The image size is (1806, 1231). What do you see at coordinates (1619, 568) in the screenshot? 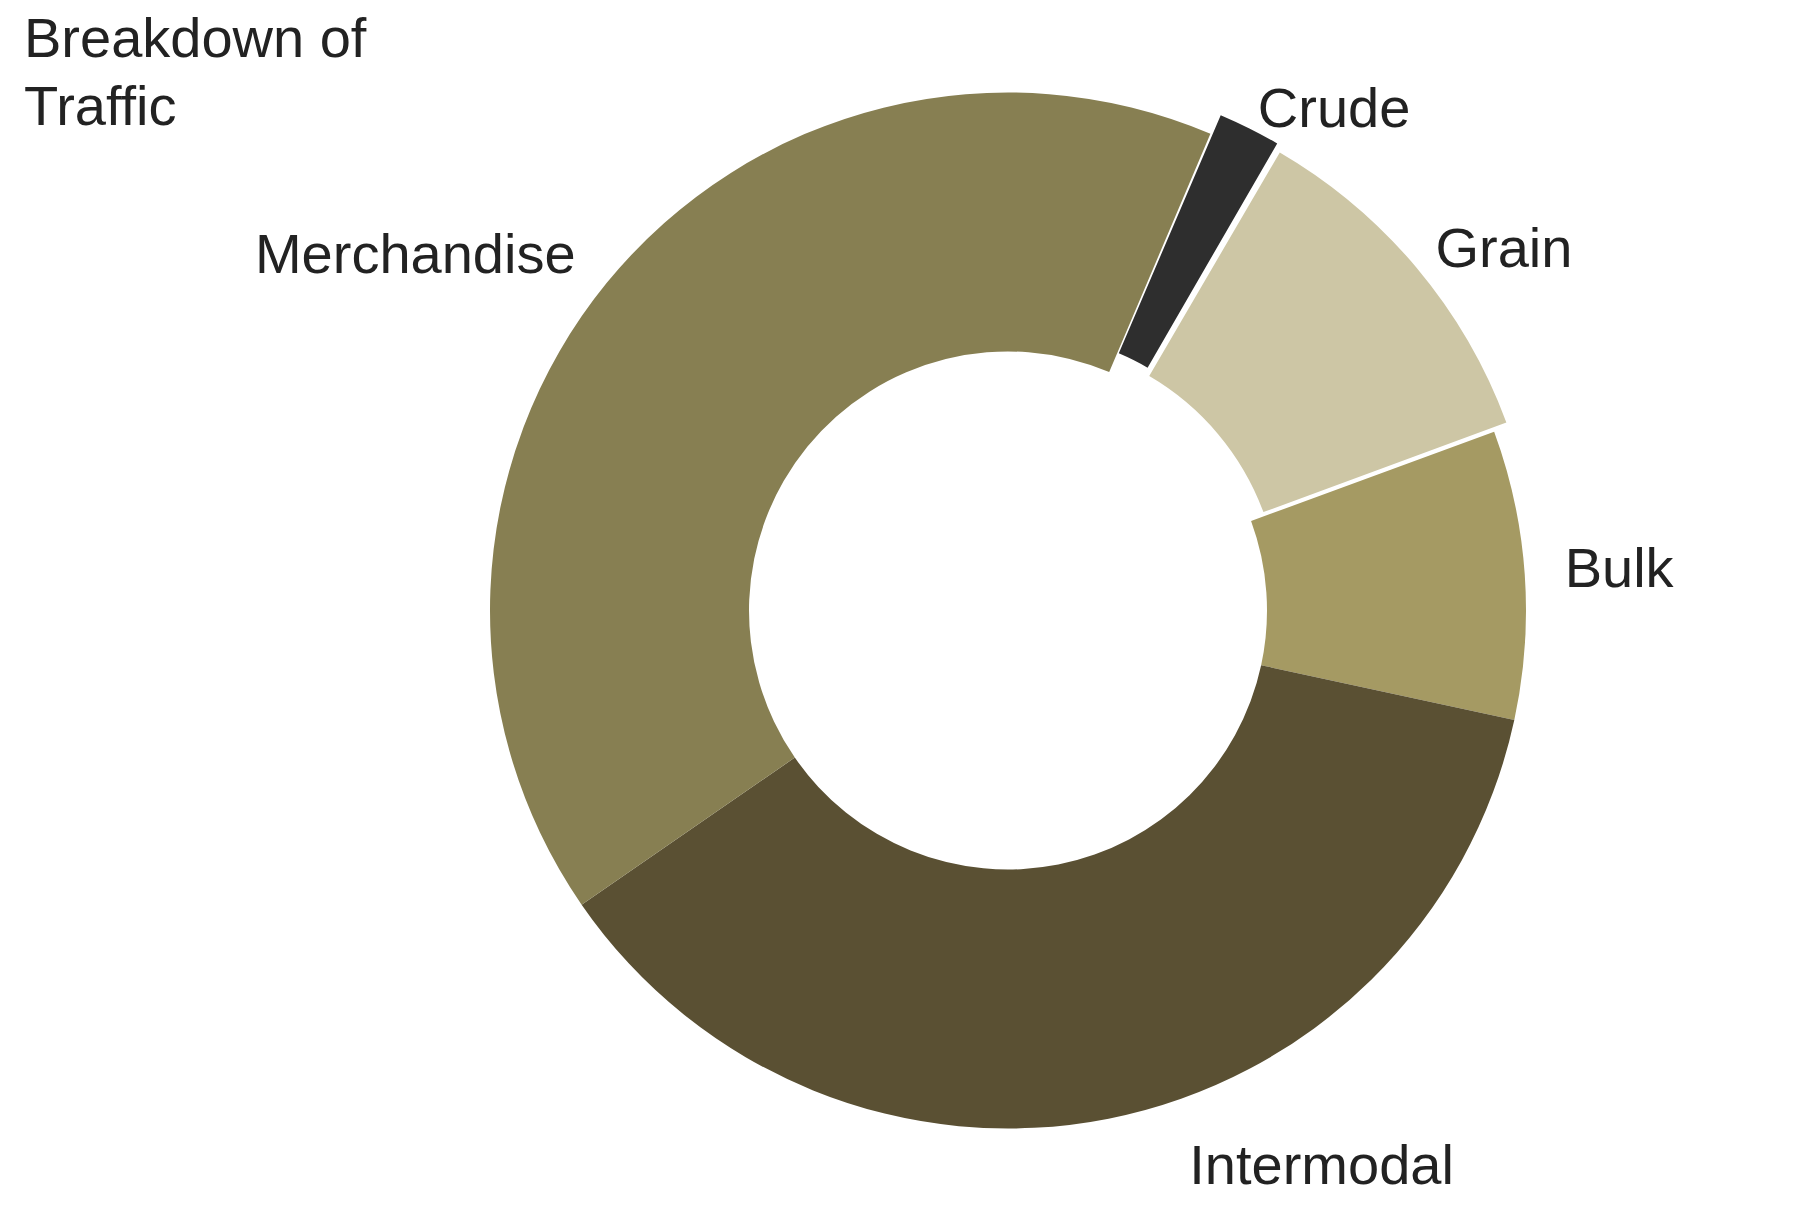
I see `slice-label: Bulk` at bounding box center [1619, 568].